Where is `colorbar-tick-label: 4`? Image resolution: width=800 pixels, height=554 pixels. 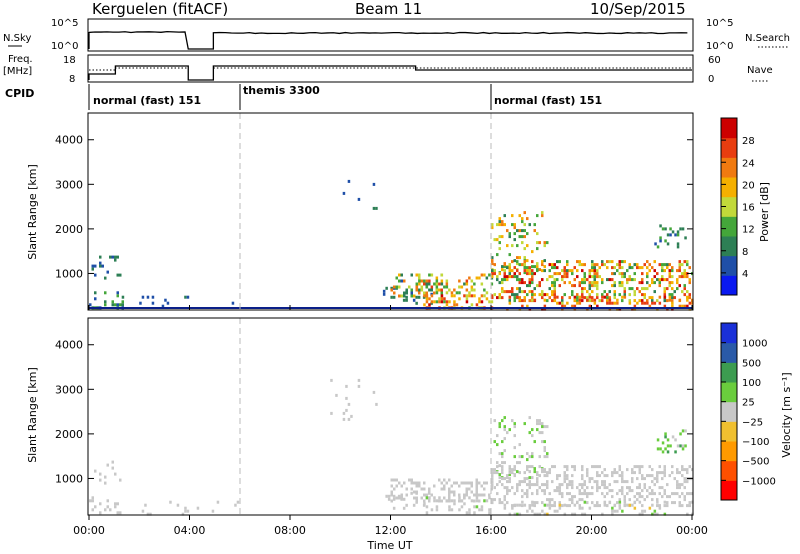 colorbar-tick-label: 4 is located at coordinates (745, 274).